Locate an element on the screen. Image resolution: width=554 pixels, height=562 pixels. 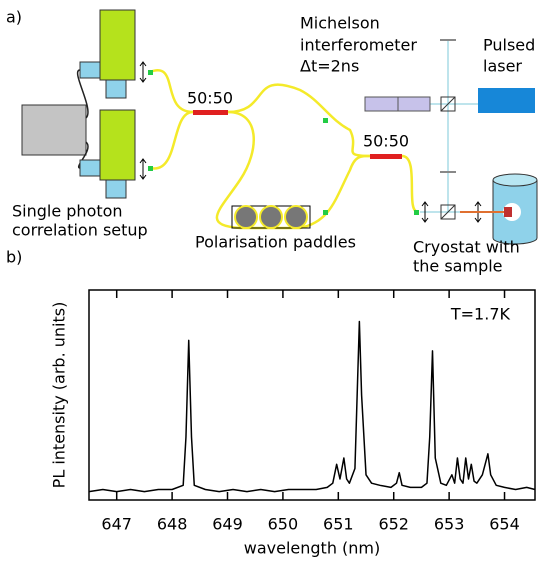
correlator-box is located at coordinates (54, 130).